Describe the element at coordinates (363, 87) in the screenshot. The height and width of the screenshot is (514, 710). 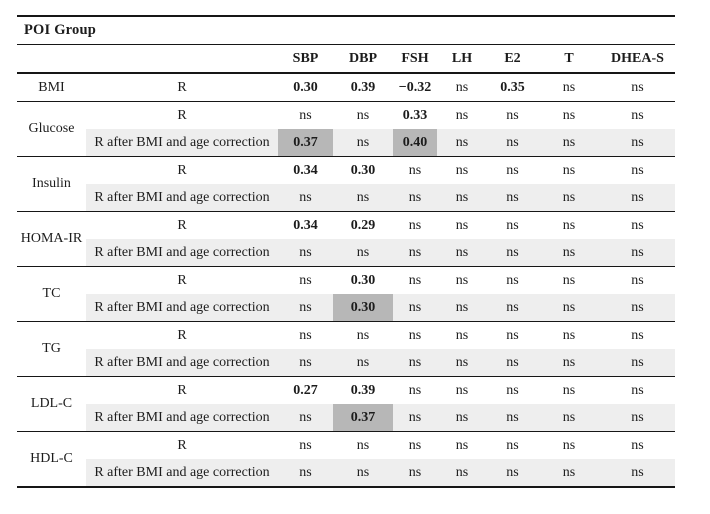
I see `value-cell-dbp: 0.39` at that location.